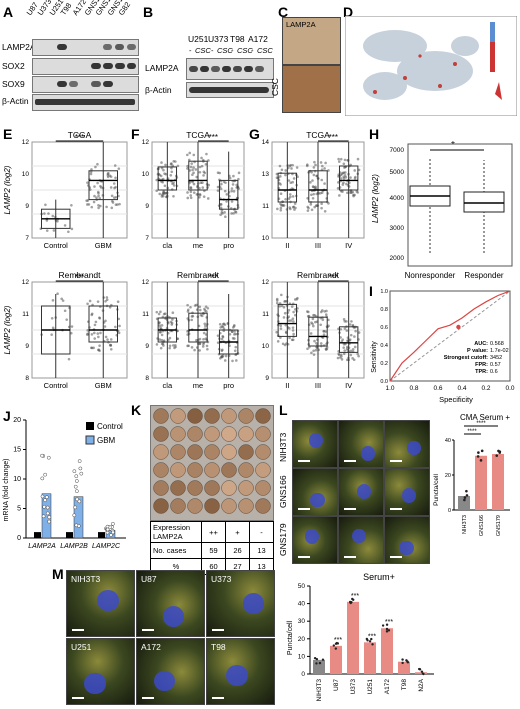 The width and height of the screenshot is (520, 709). I want to click on x-tick-label: IV, so click(348, 245).